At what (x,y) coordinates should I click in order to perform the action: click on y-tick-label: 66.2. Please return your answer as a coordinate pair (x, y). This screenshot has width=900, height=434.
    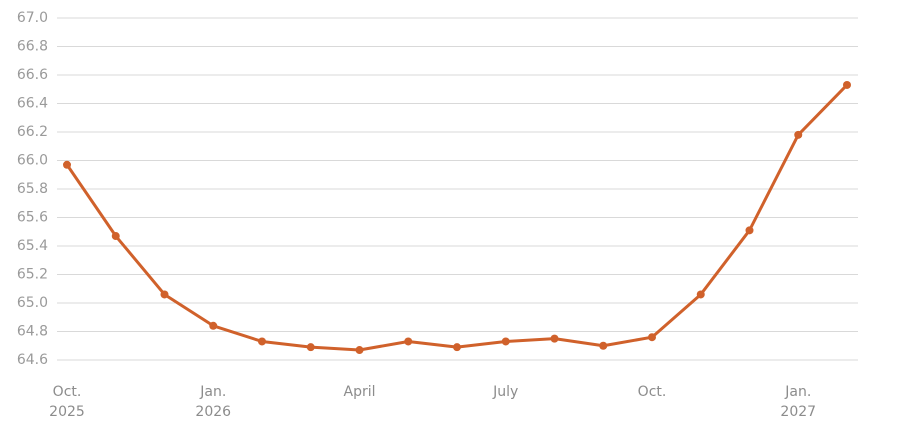
    Looking at the image, I should click on (32, 132).